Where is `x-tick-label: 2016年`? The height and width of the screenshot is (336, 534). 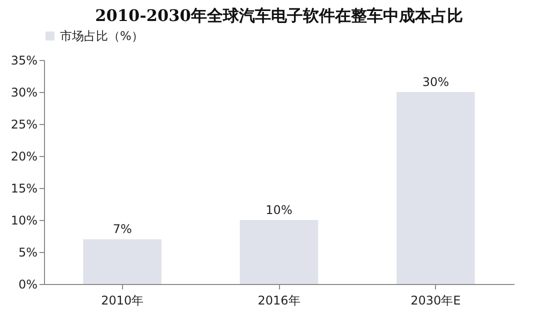 x-tick-label: 2016年 is located at coordinates (279, 301).